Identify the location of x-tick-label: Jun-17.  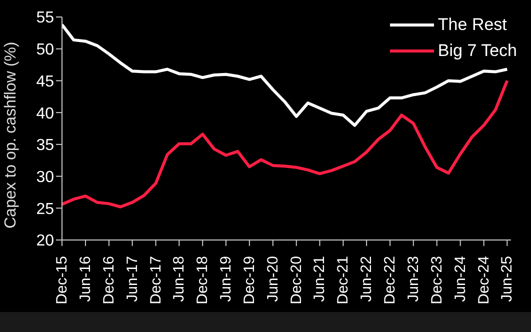
(132, 279).